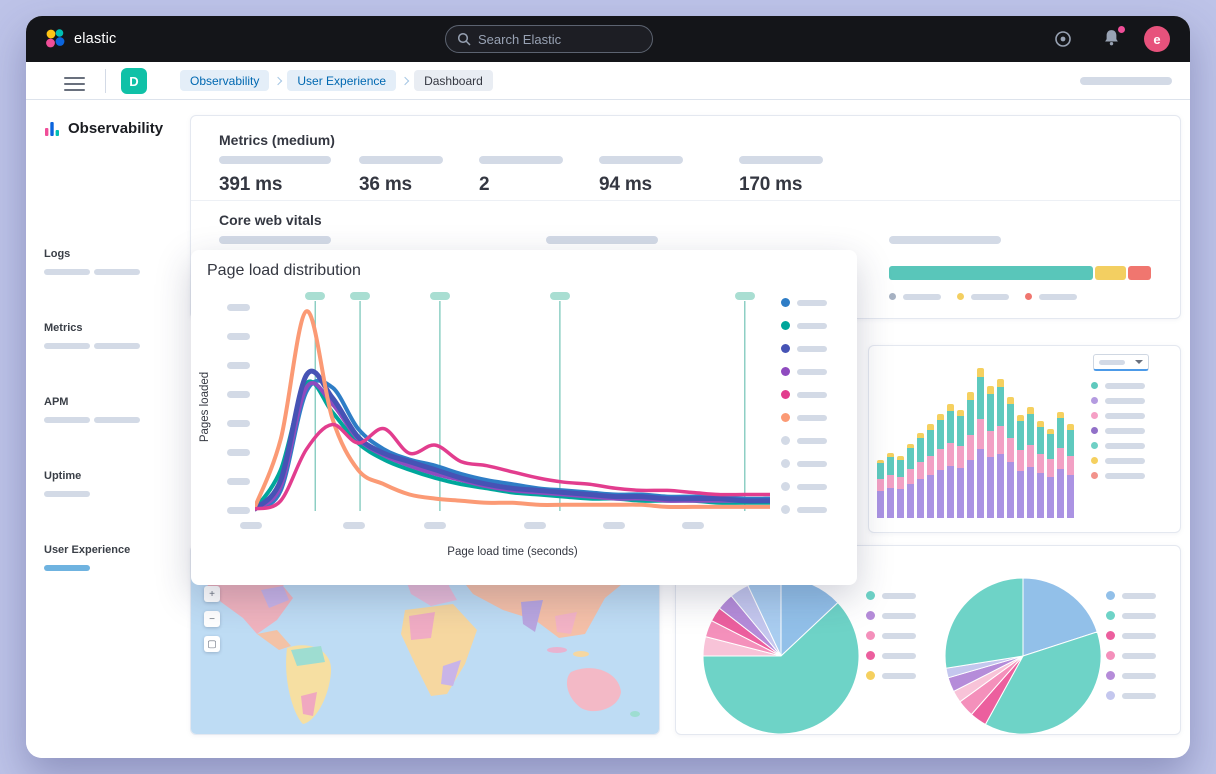 The width and height of the screenshot is (1216, 774). I want to click on breadcrumb-observability: Observability, so click(225, 80).